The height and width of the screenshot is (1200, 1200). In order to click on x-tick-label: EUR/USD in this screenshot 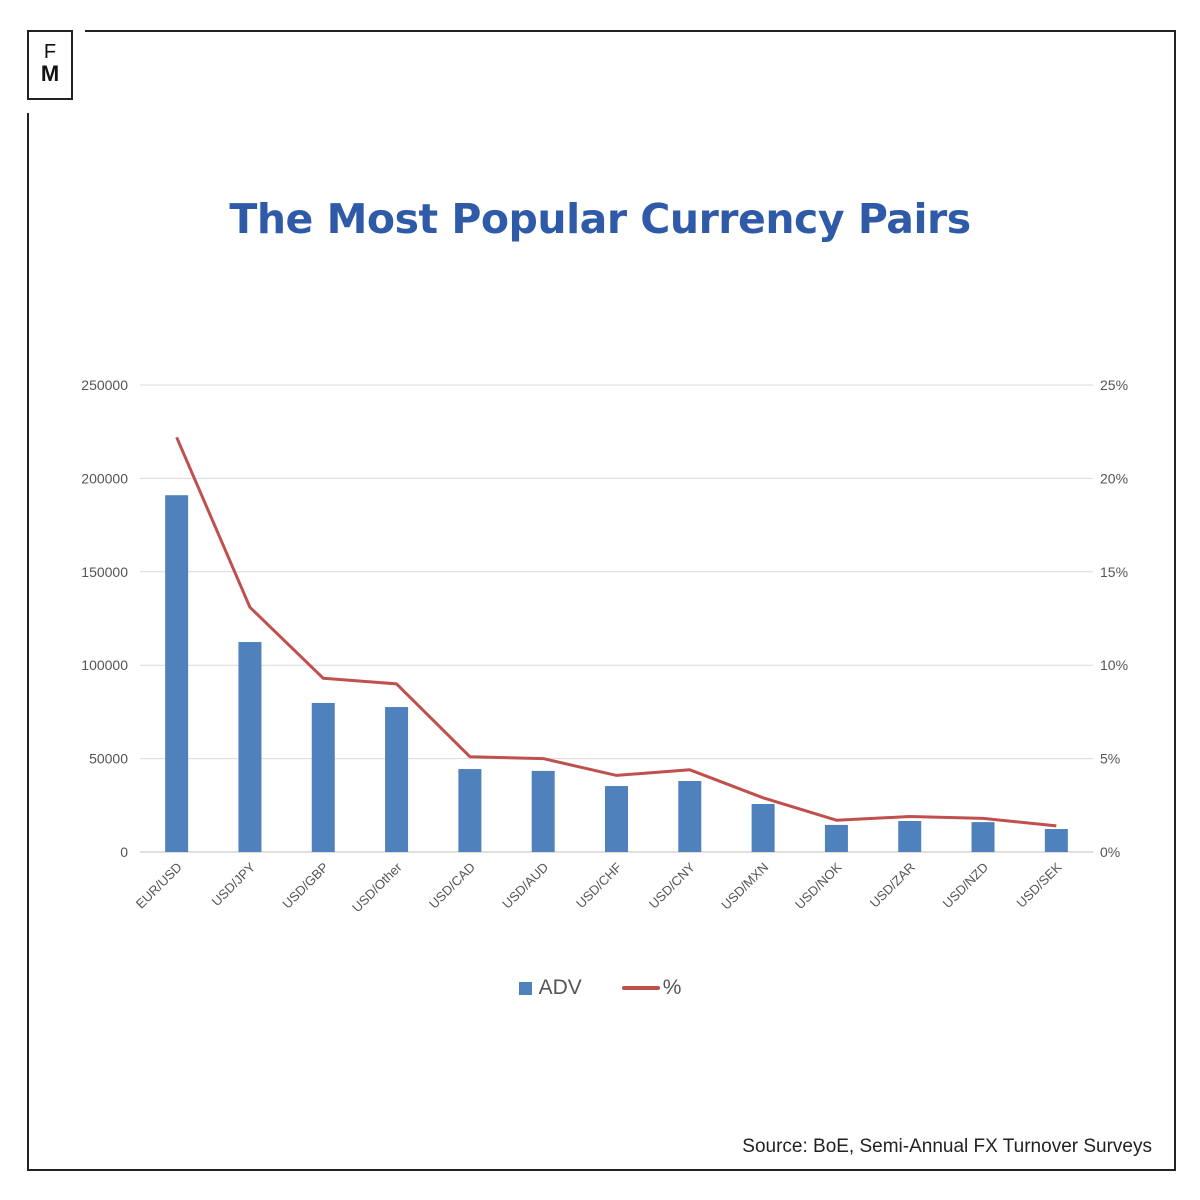, I will do `click(159, 886)`.